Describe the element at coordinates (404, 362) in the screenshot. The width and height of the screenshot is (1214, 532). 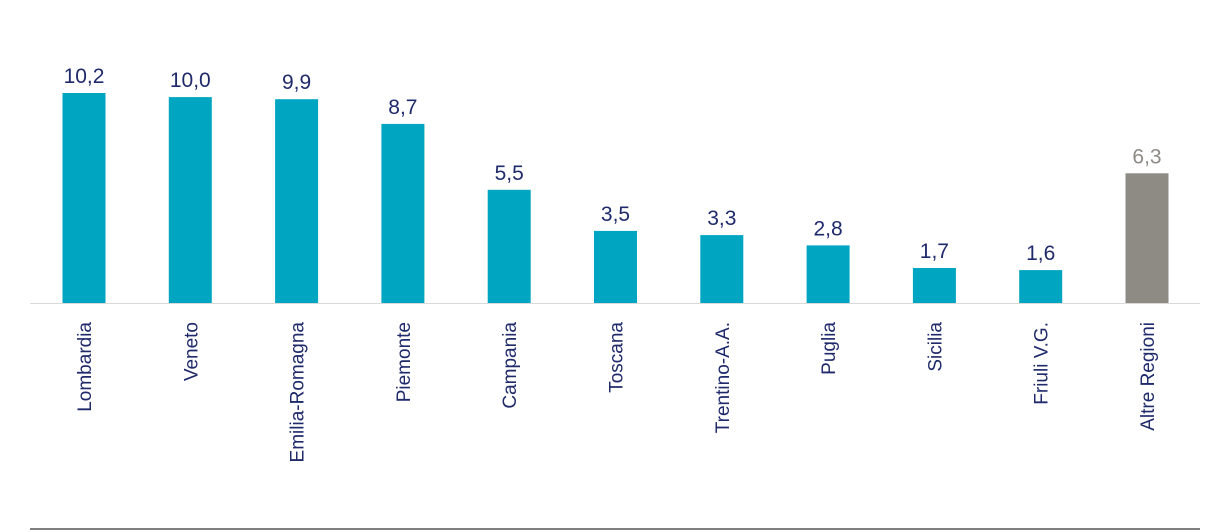
I see `category-label: Piemonte` at that location.